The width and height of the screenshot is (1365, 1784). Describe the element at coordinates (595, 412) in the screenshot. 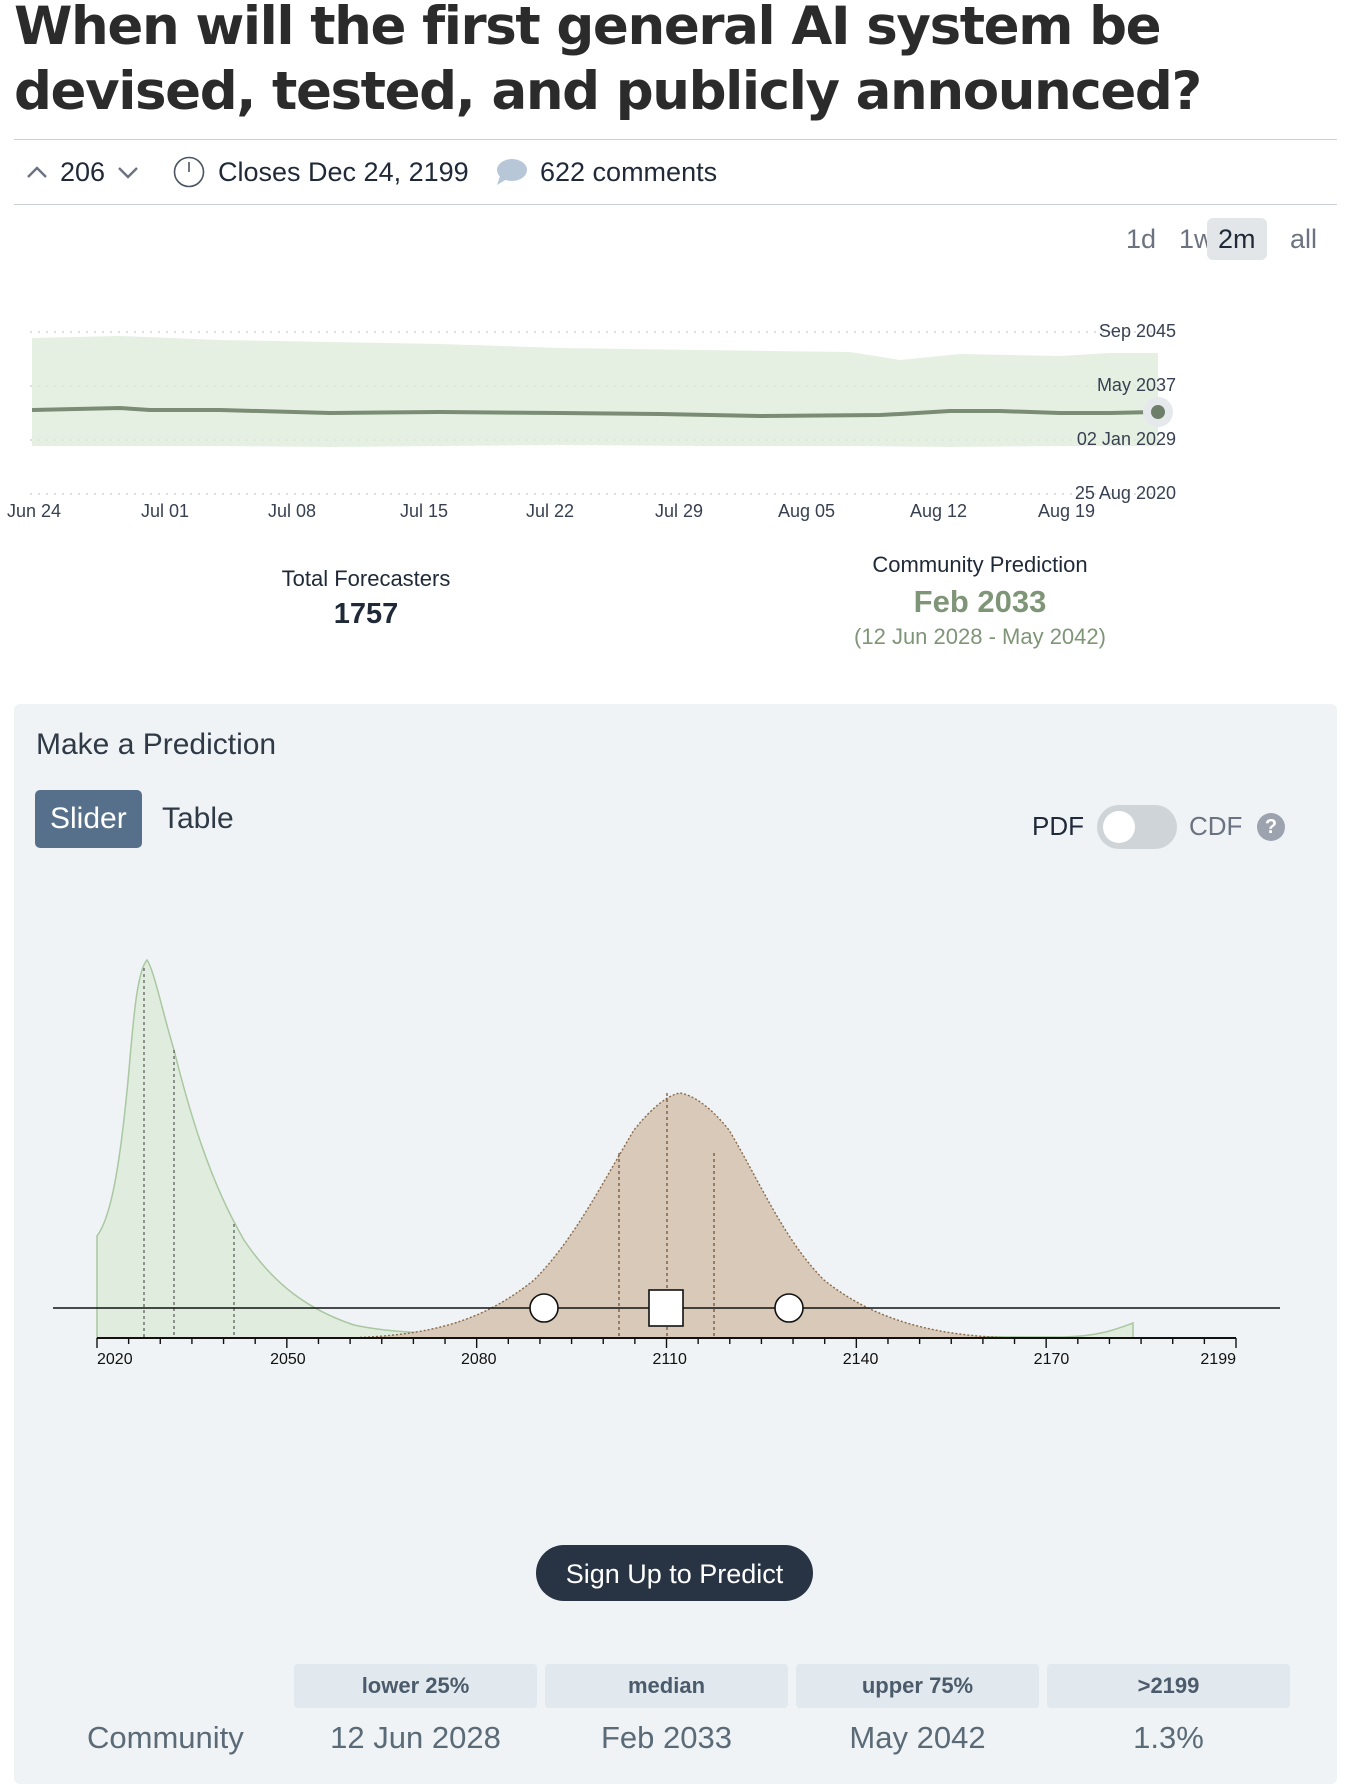

I see `history-median-line` at that location.